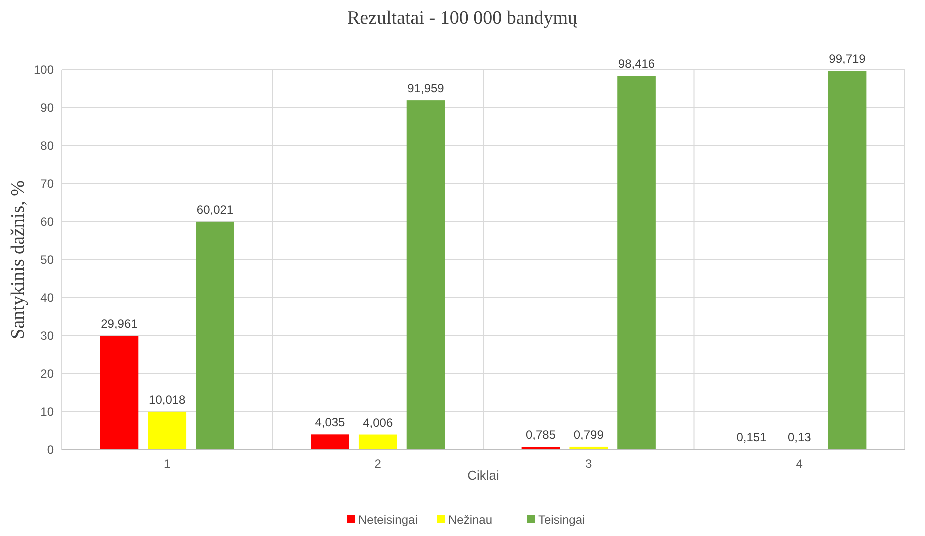  Describe the element at coordinates (484, 475) in the screenshot. I see `x-axis-title: Ciklai` at that location.